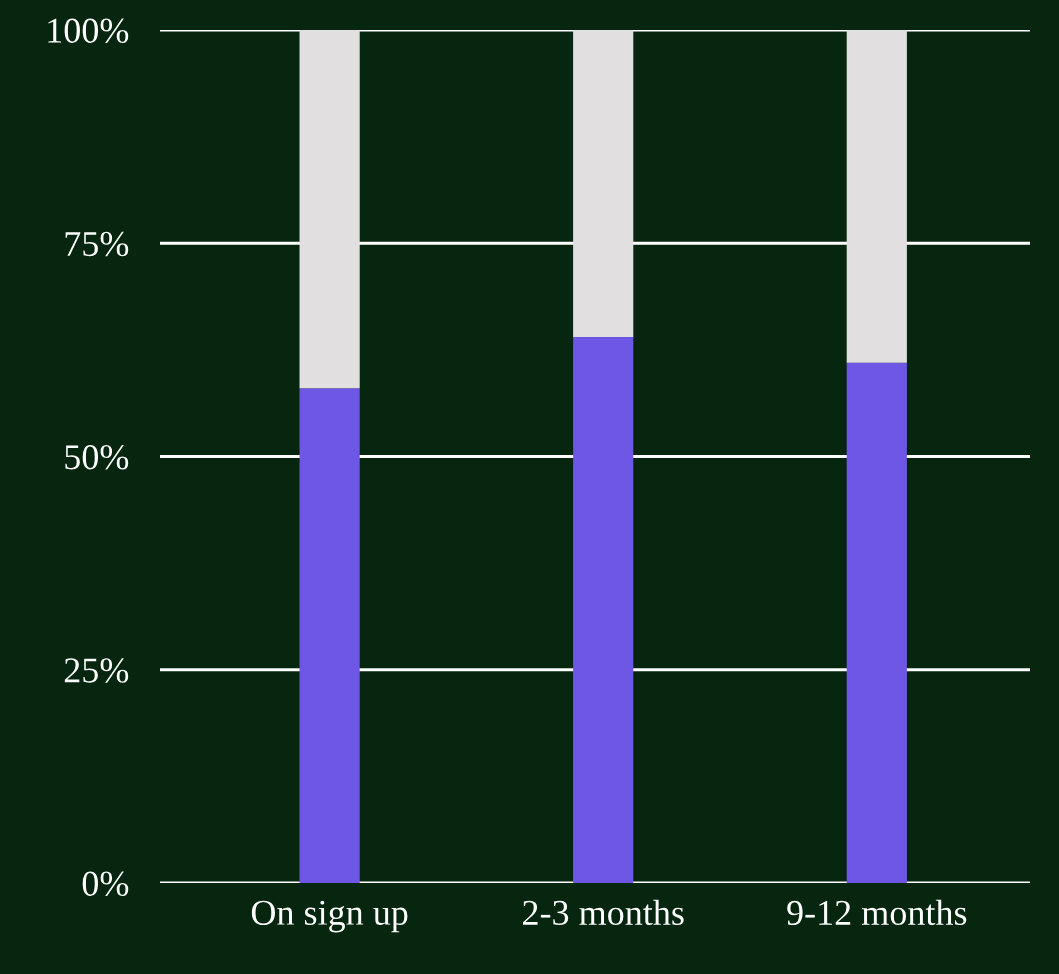 The height and width of the screenshot is (974, 1059). What do you see at coordinates (877, 912) in the screenshot?
I see `x-tick-label: 9-12 months` at bounding box center [877, 912].